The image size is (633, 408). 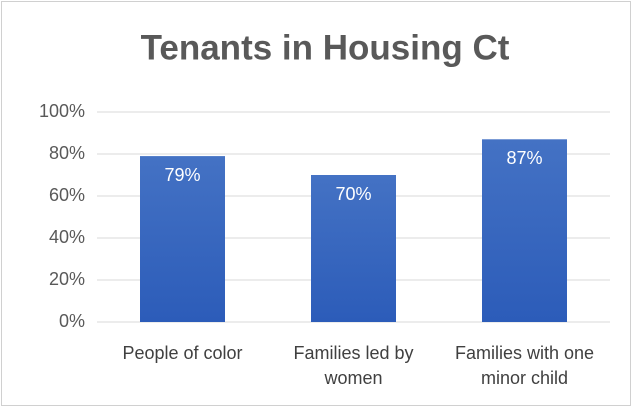 What do you see at coordinates (325, 47) in the screenshot?
I see `chart-title: Tenants in Housing Ct` at bounding box center [325, 47].